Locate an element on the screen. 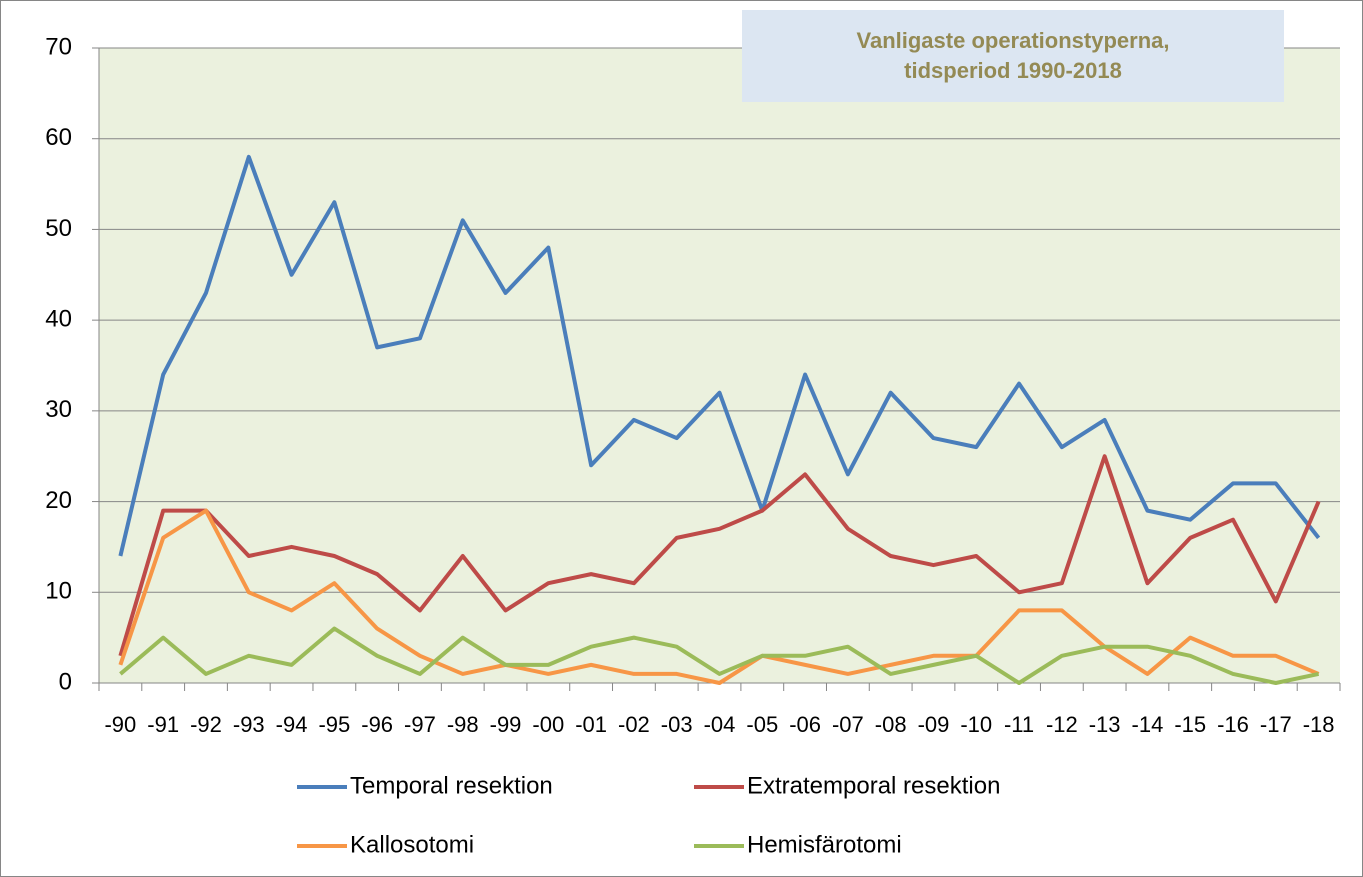 The width and height of the screenshot is (1363, 877). y-tick-label: 30 is located at coordinates (58, 409).